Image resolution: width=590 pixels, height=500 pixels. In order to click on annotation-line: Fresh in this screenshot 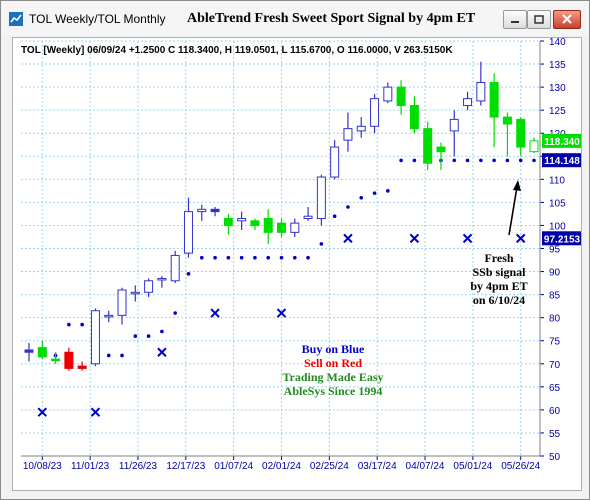, I will do `click(498, 258)`.